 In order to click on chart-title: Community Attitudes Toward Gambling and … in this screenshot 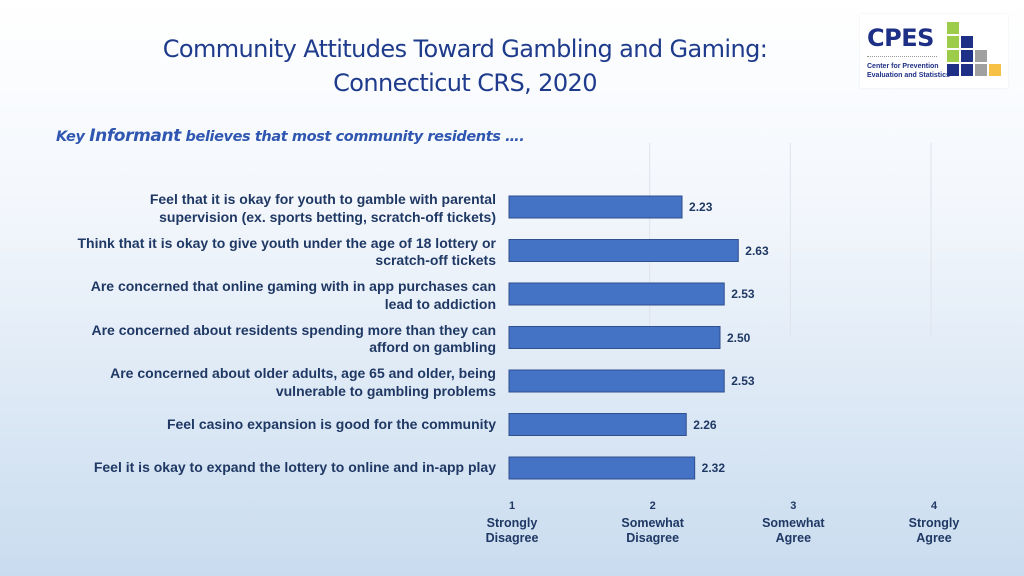, I will do `click(465, 66)`.